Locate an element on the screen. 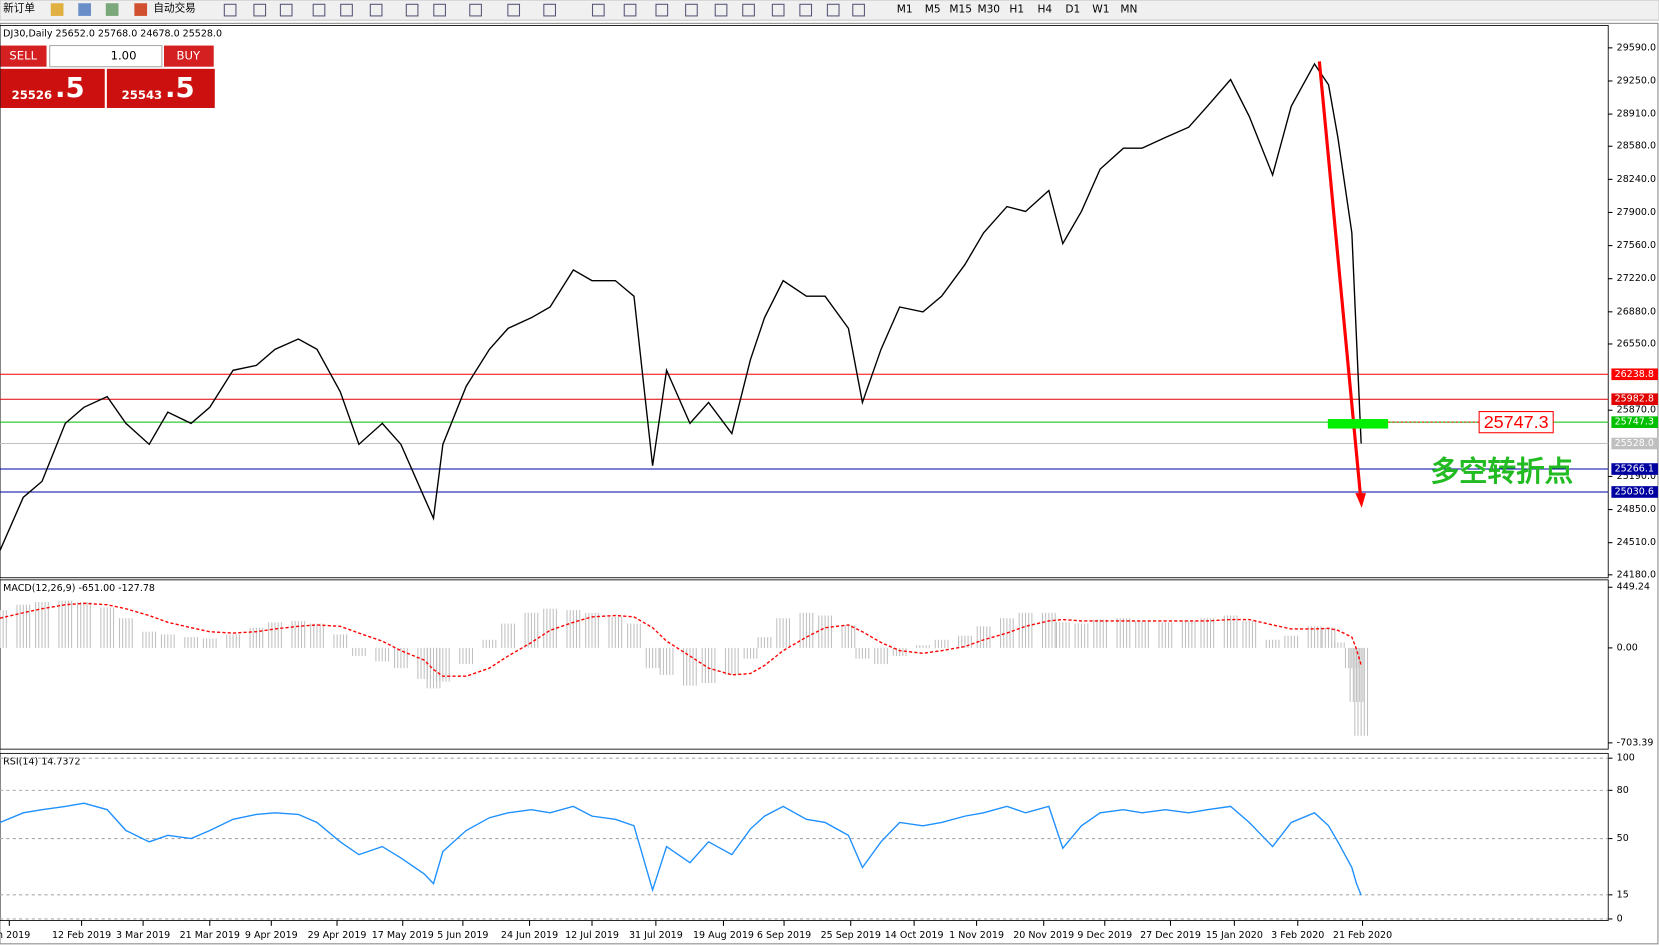  y-tick-label: 24180.0 is located at coordinates (1636, 574).